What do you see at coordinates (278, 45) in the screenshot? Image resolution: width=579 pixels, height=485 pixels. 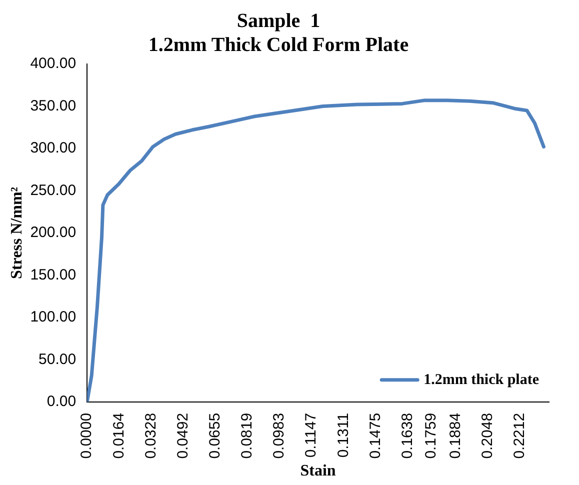 I see `chart-subtitle: 1.2mm Thick Cold Form Plate` at bounding box center [278, 45].